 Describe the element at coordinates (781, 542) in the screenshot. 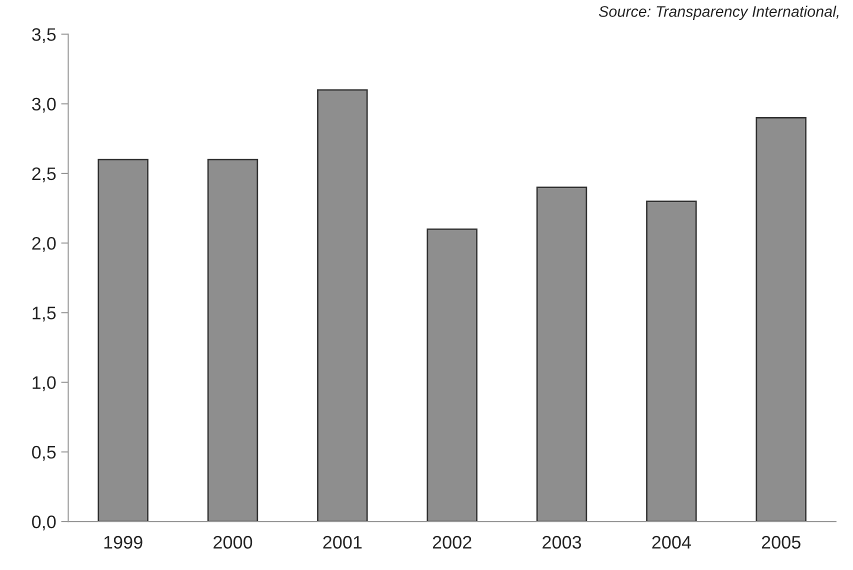

I see `x-tick-label: 2005` at that location.